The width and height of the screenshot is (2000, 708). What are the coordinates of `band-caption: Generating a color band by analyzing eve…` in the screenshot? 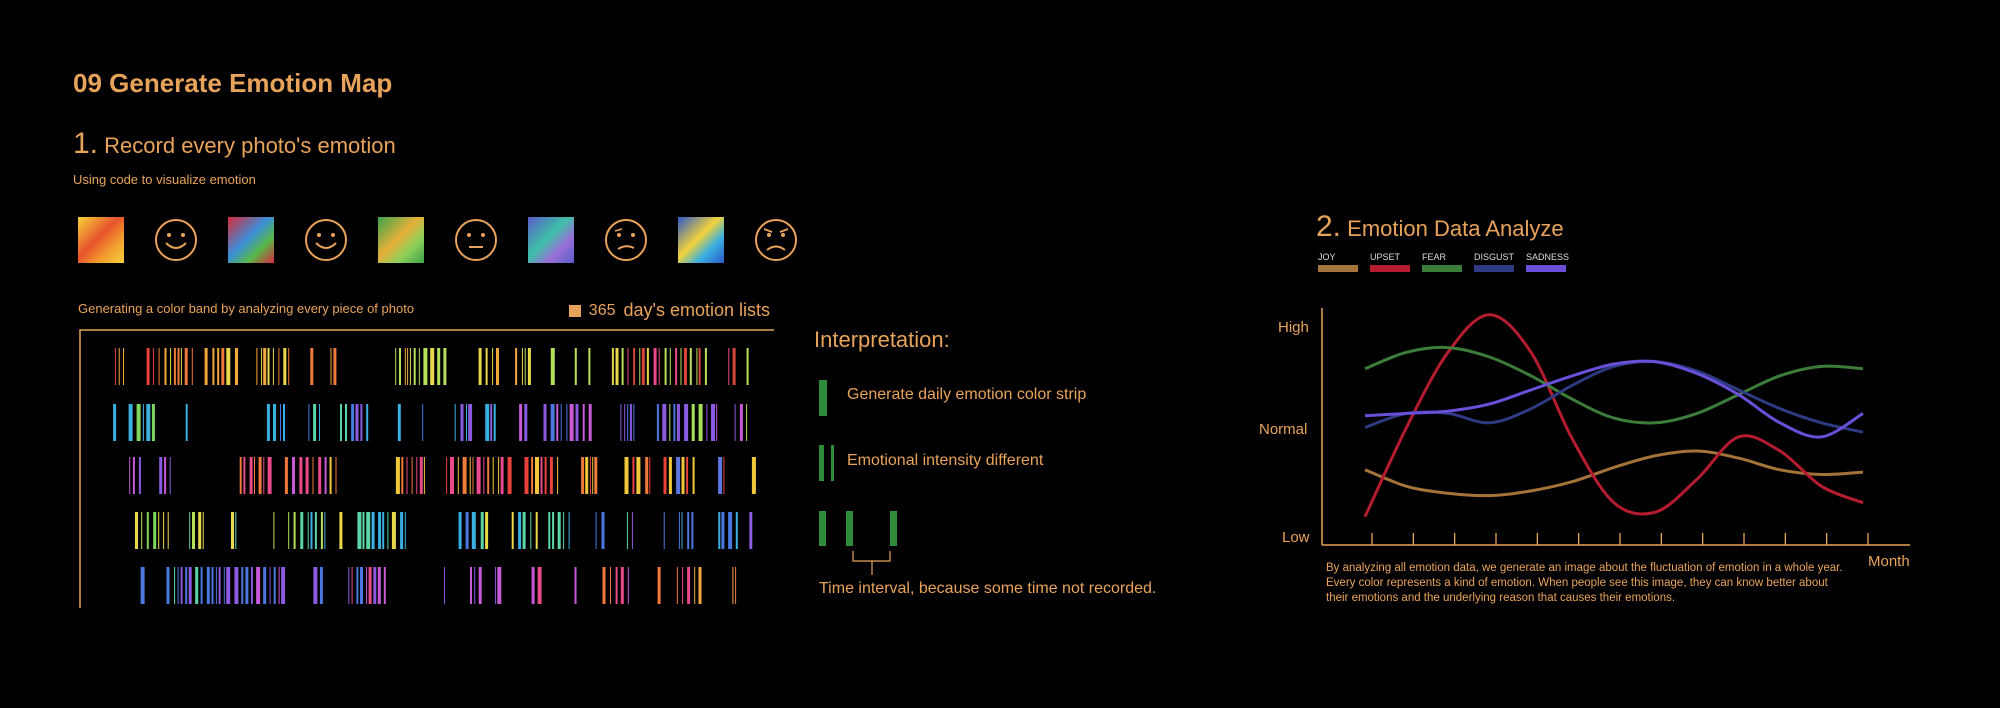 It's located at (246, 308).